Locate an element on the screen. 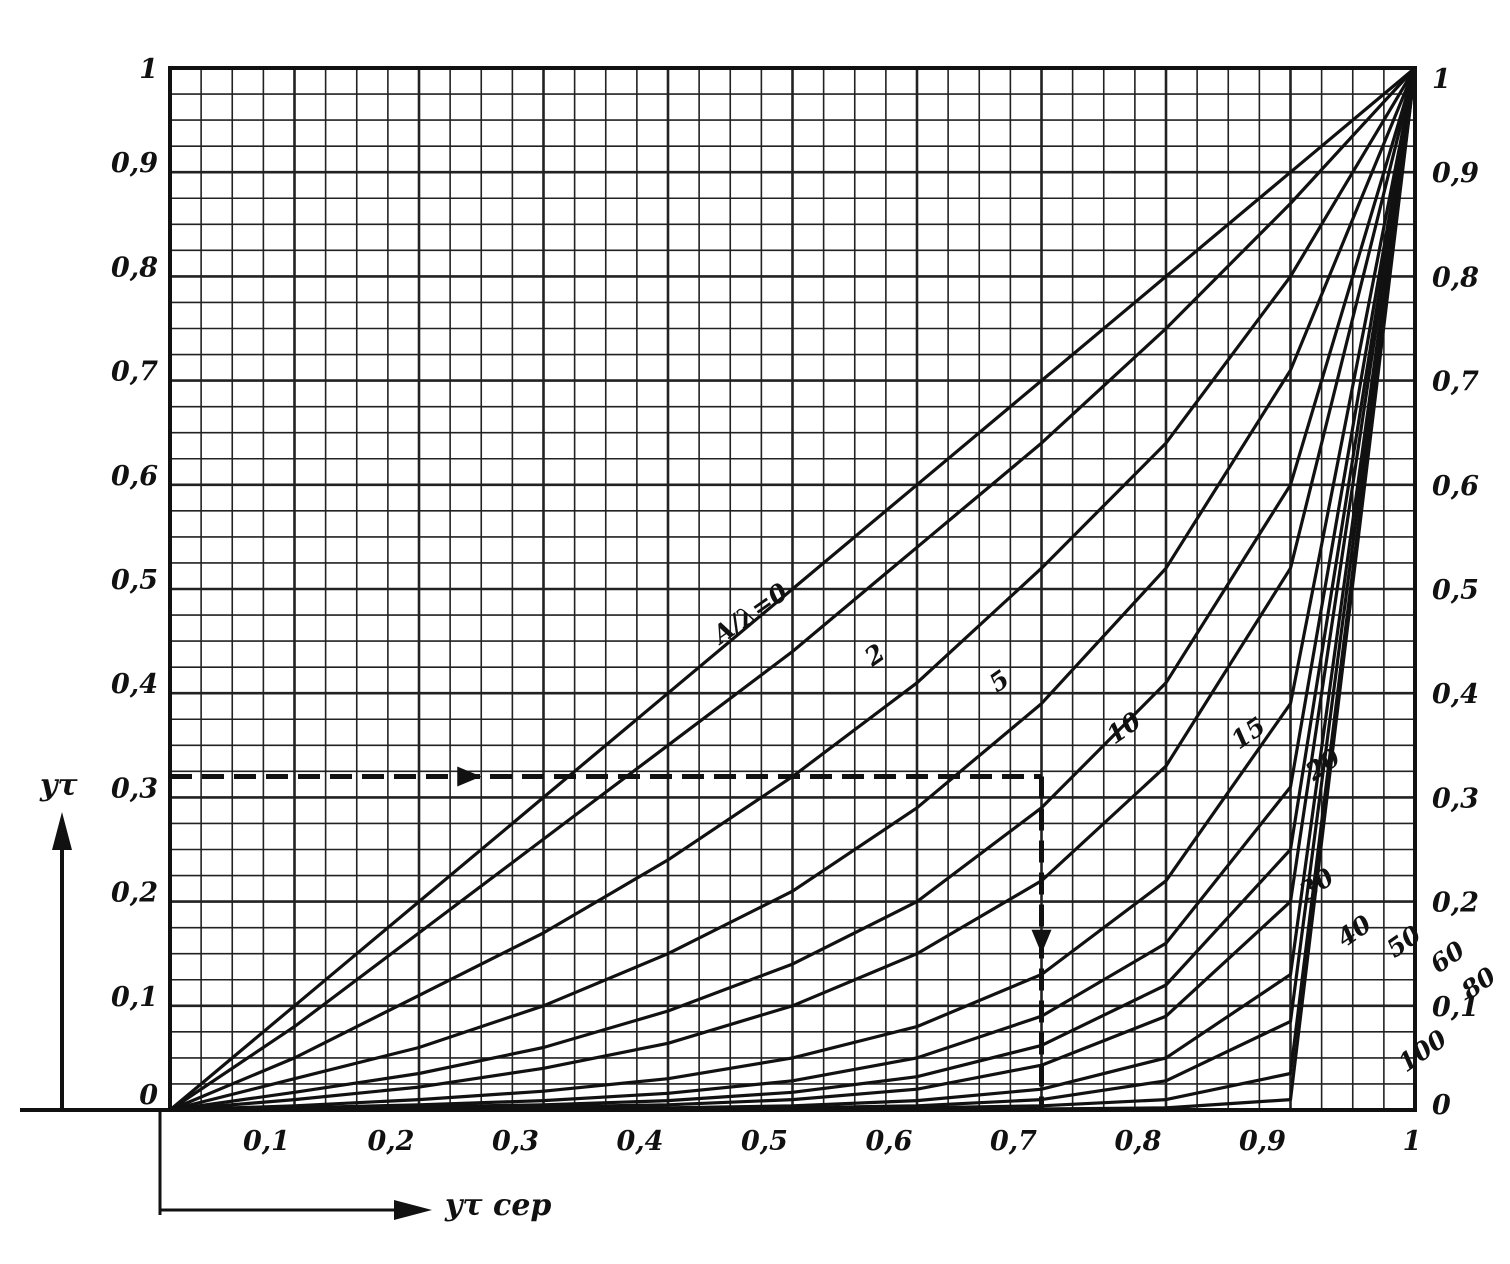 Image resolution: width=1510 pixels, height=1264 pixels. y-tick-label-left: 0 is located at coordinates (148, 1095).